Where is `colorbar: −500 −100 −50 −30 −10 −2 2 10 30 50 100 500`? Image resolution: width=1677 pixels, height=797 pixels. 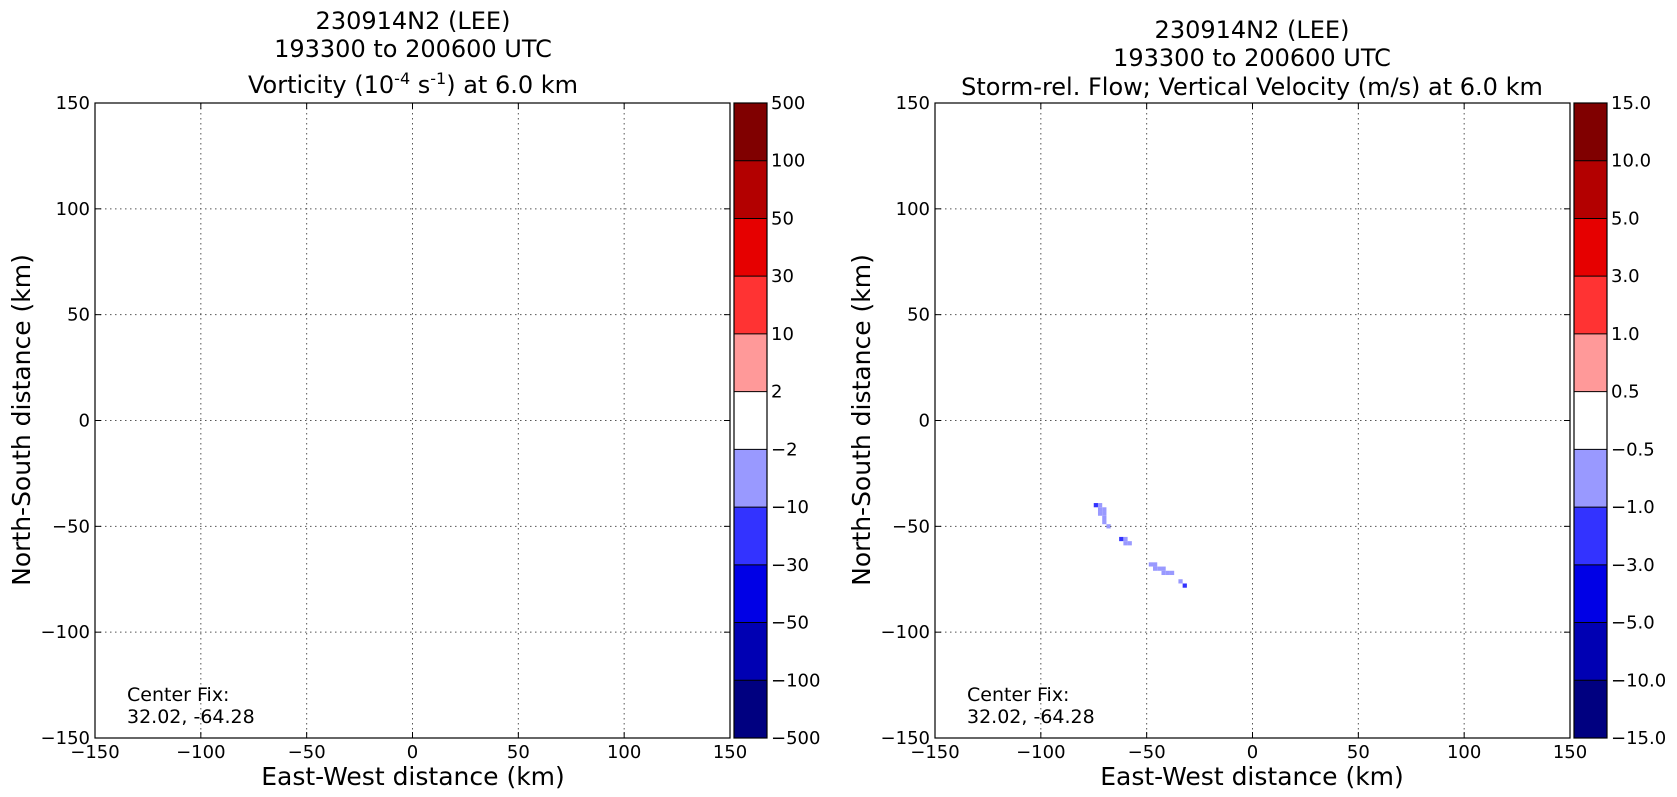 colorbar: −500 −100 −50 −30 −10 −2 2 10 30 50 100 500 is located at coordinates (776, 421).